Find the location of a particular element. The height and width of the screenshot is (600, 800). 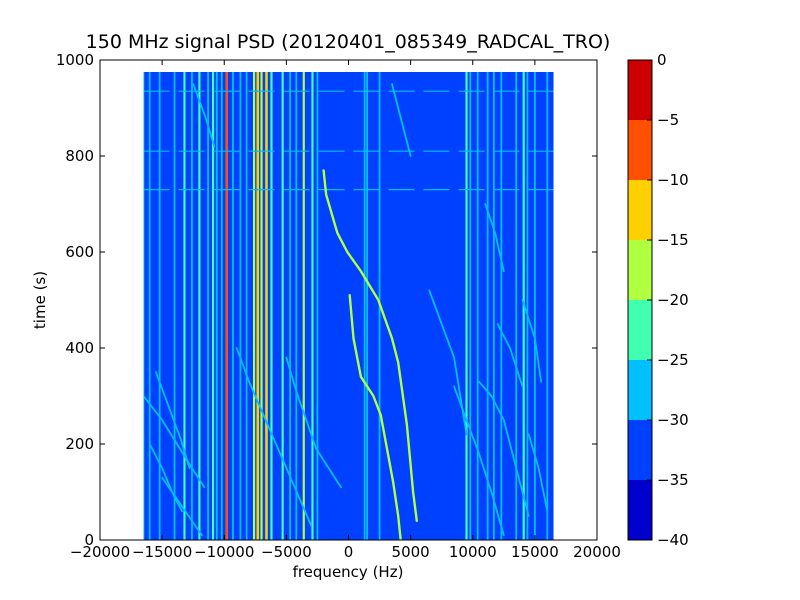

x-tick-label: −10000 is located at coordinates (224, 552).